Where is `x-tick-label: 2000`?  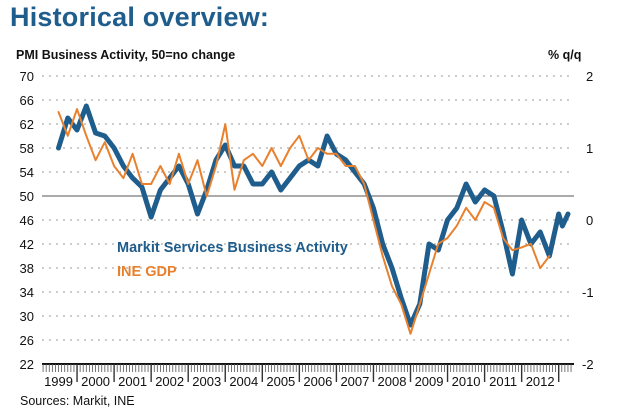 x-tick-label: 2000 is located at coordinates (95, 381).